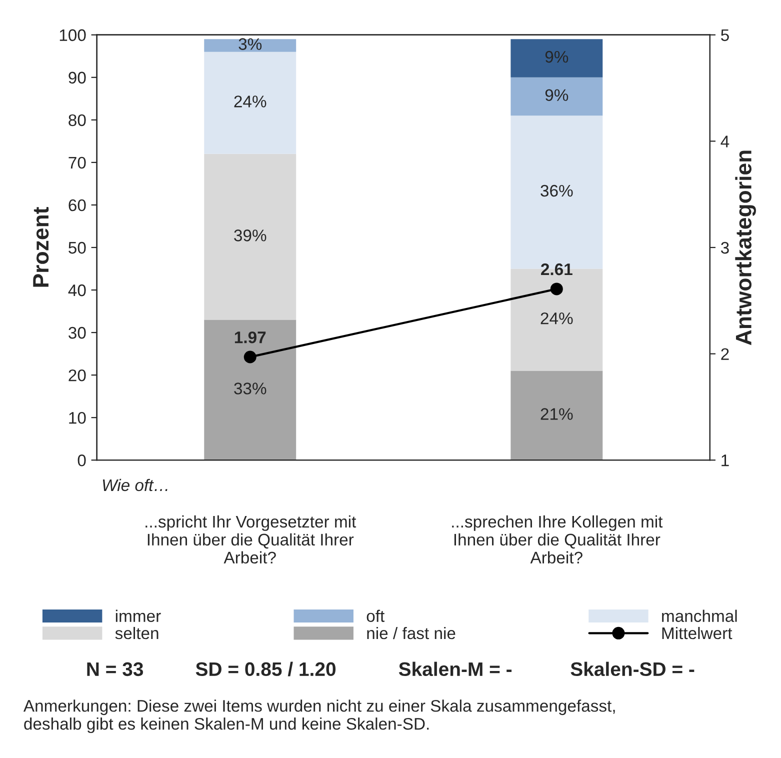 Image resolution: width=781 pixels, height=758 pixels. What do you see at coordinates (697, 633) in the screenshot?
I see `legend-label: Mittelwert` at bounding box center [697, 633].